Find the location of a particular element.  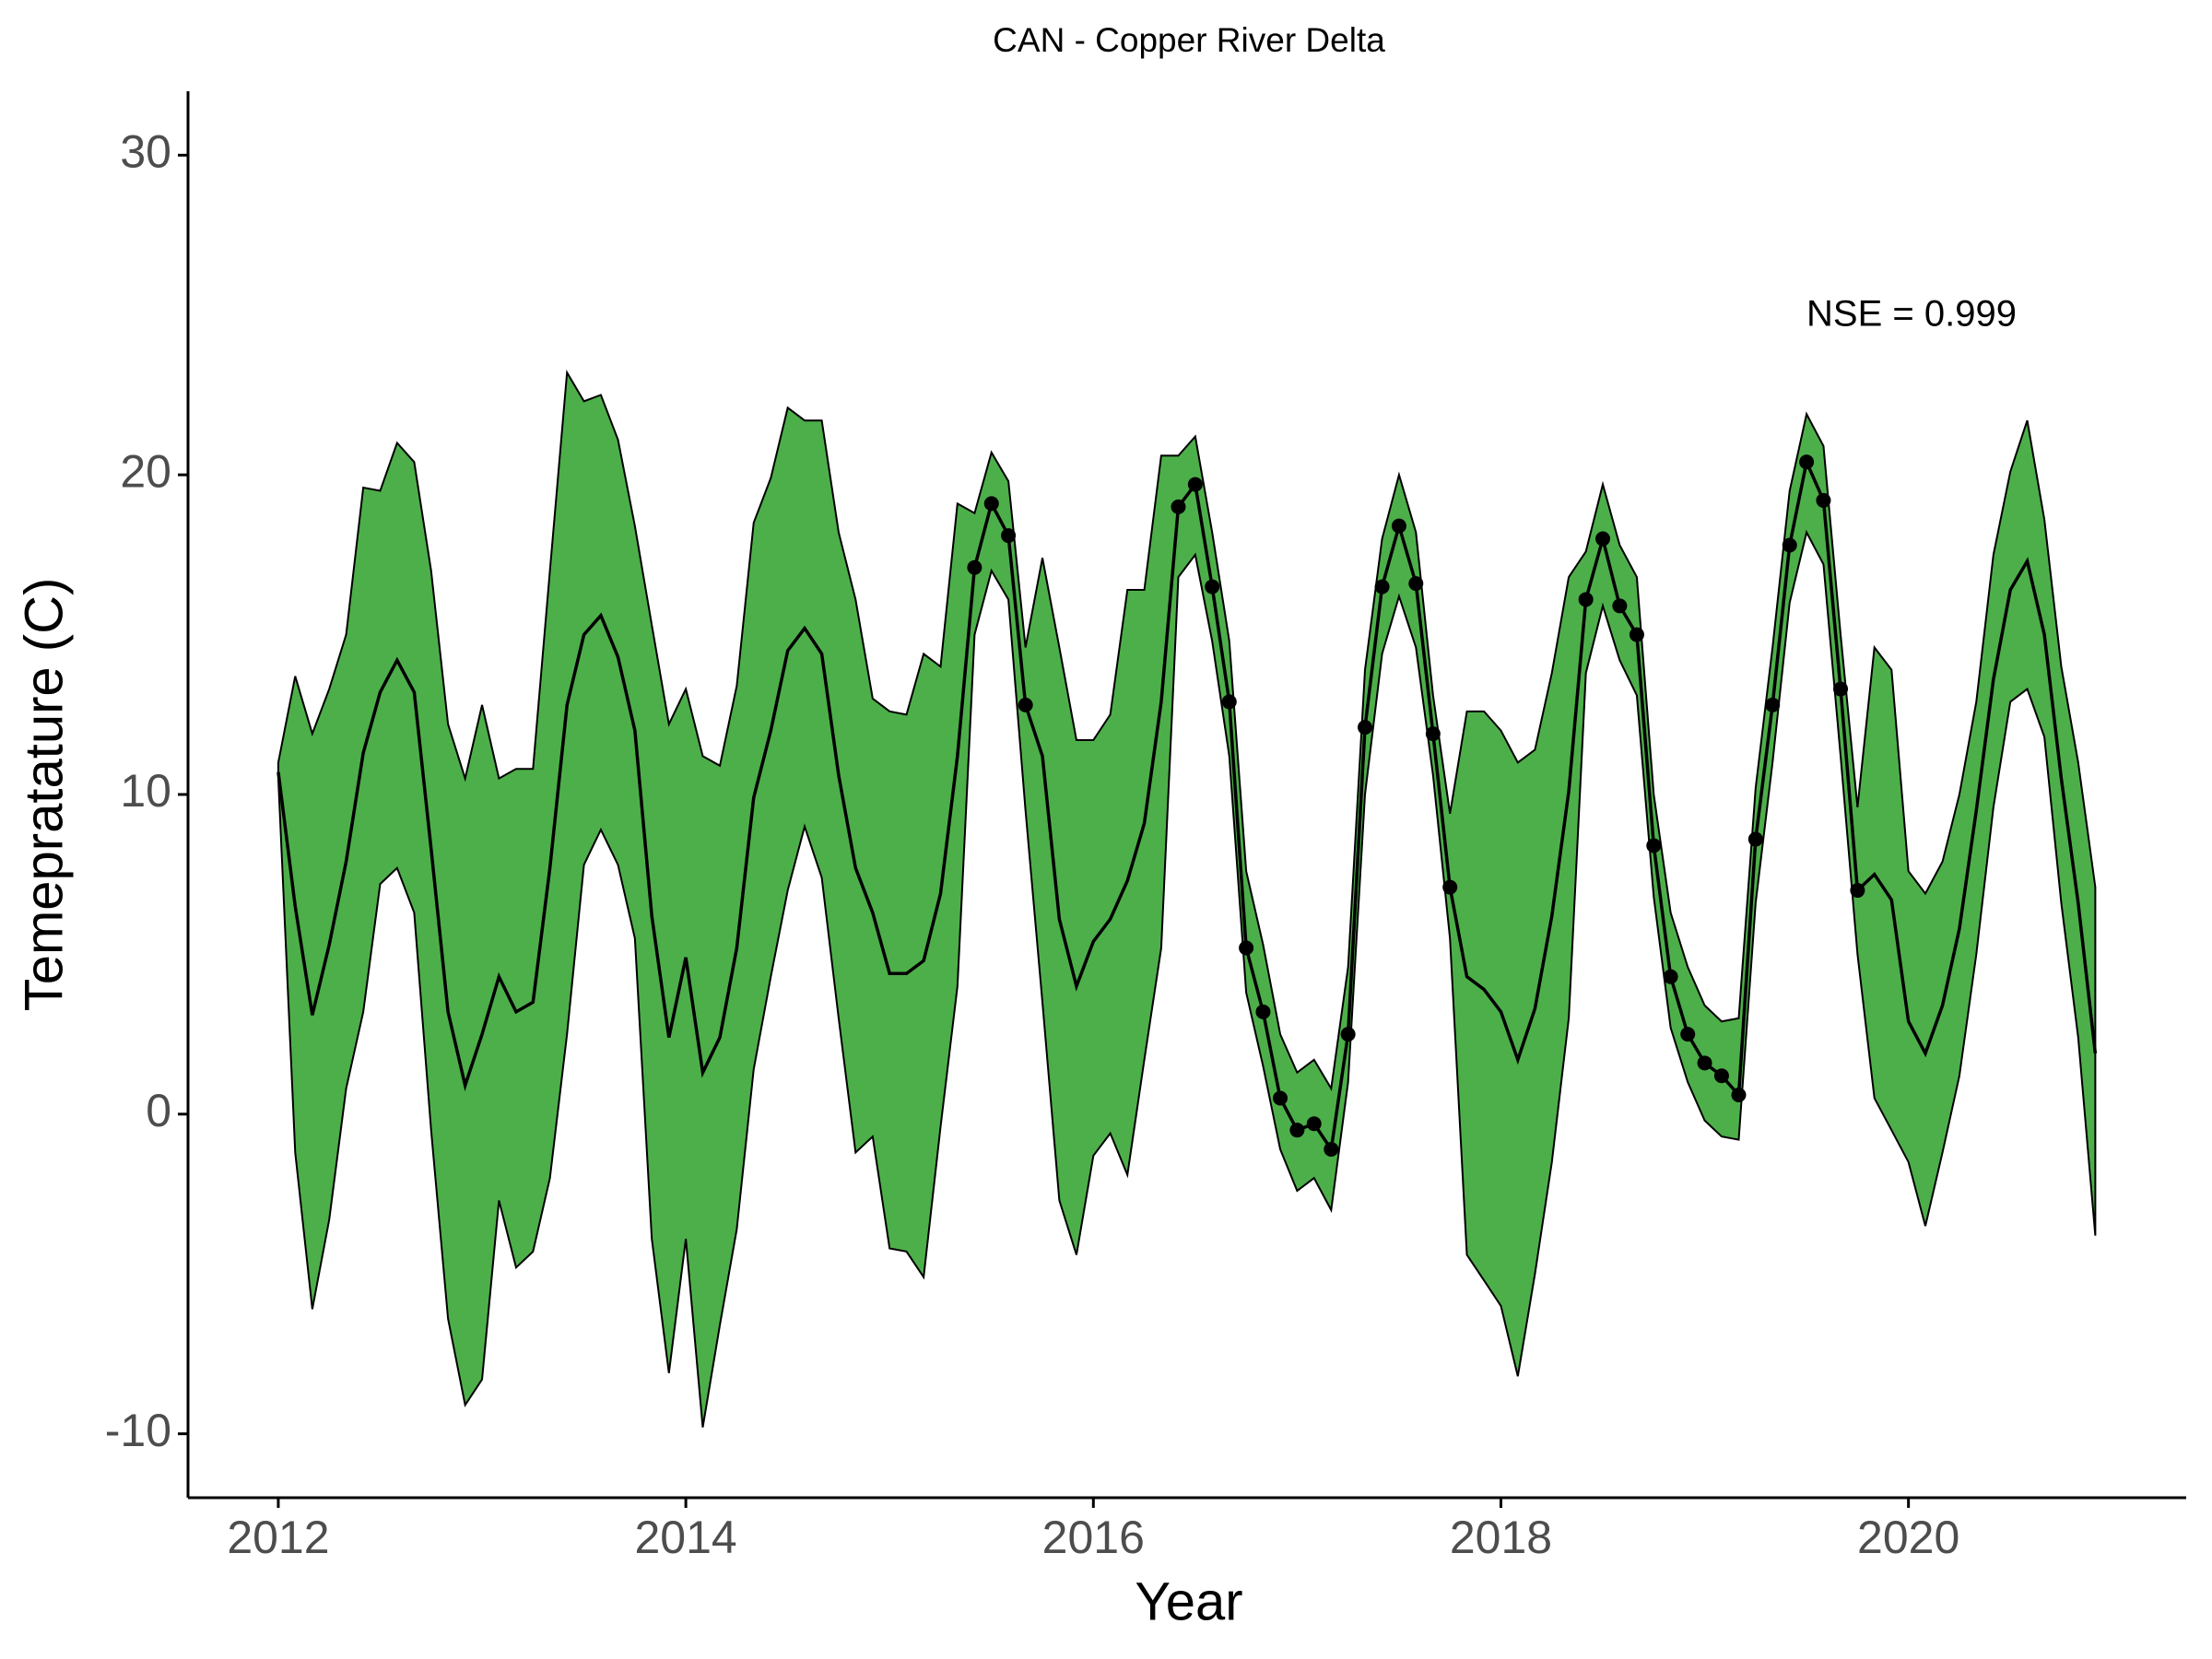

x-tick-label: 2014 is located at coordinates (686, 1537).